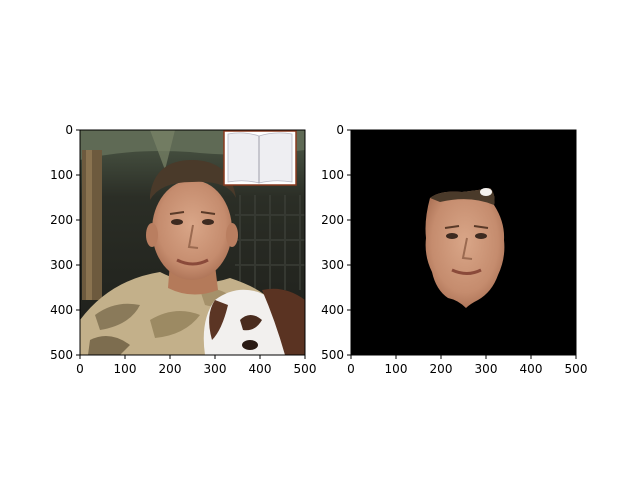 This screenshot has height=480, width=640. I want to click on book-icon, so click(260, 158).